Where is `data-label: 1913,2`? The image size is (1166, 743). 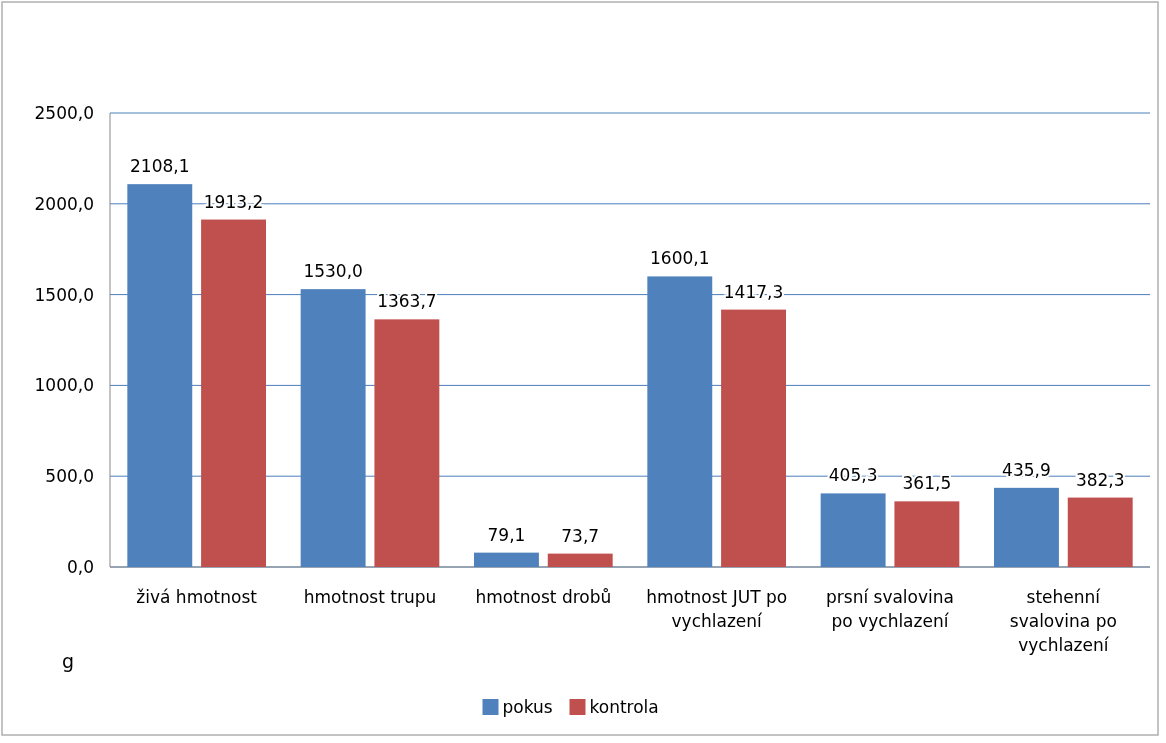
data-label: 1913,2 is located at coordinates (233, 201).